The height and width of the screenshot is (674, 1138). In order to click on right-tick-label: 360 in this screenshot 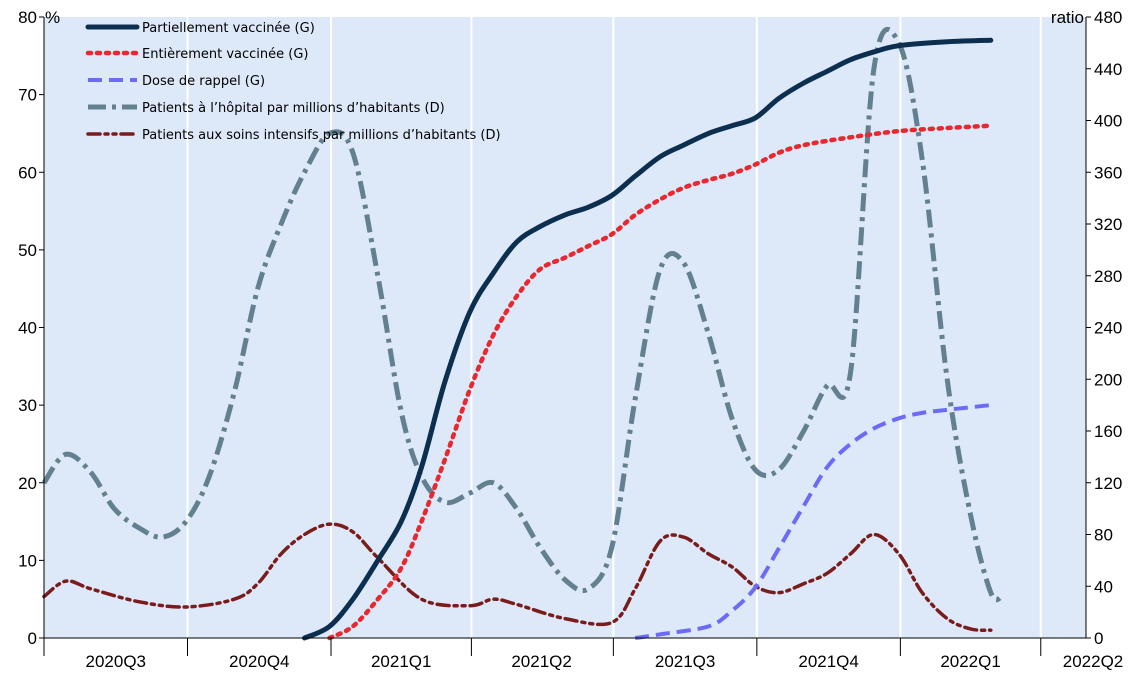, I will do `click(1108, 172)`.